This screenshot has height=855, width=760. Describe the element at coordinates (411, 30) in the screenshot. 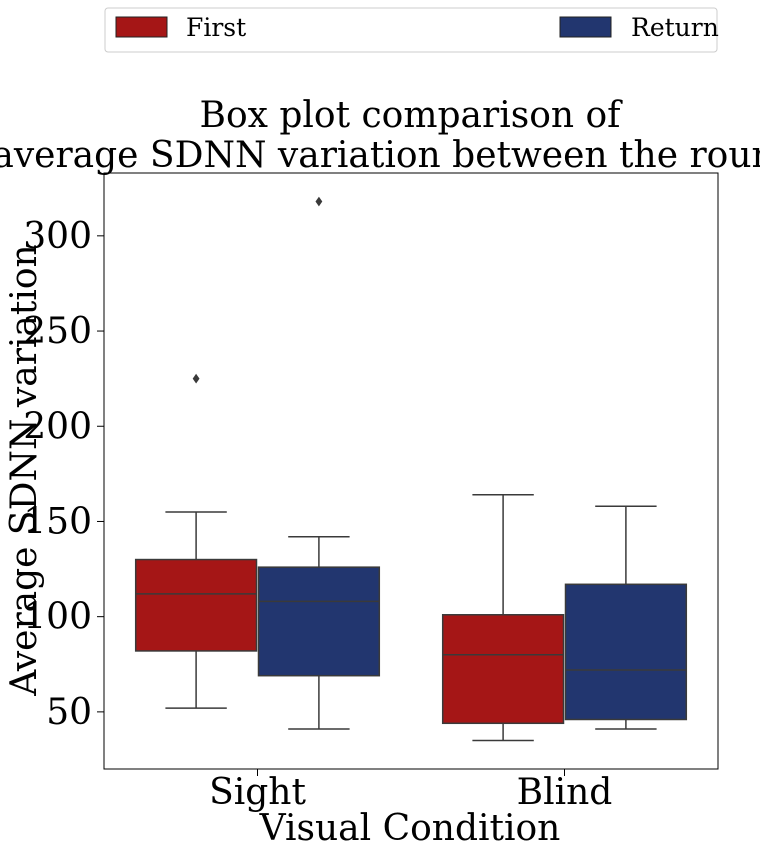

I see `legend: First Return` at that location.